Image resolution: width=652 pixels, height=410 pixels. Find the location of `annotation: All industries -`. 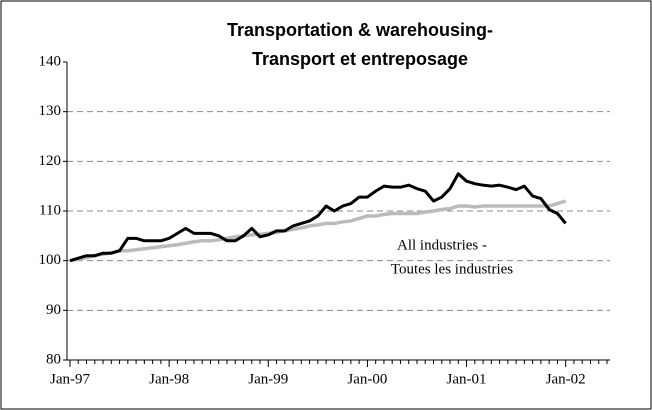

annotation: All industries - is located at coordinates (442, 245).